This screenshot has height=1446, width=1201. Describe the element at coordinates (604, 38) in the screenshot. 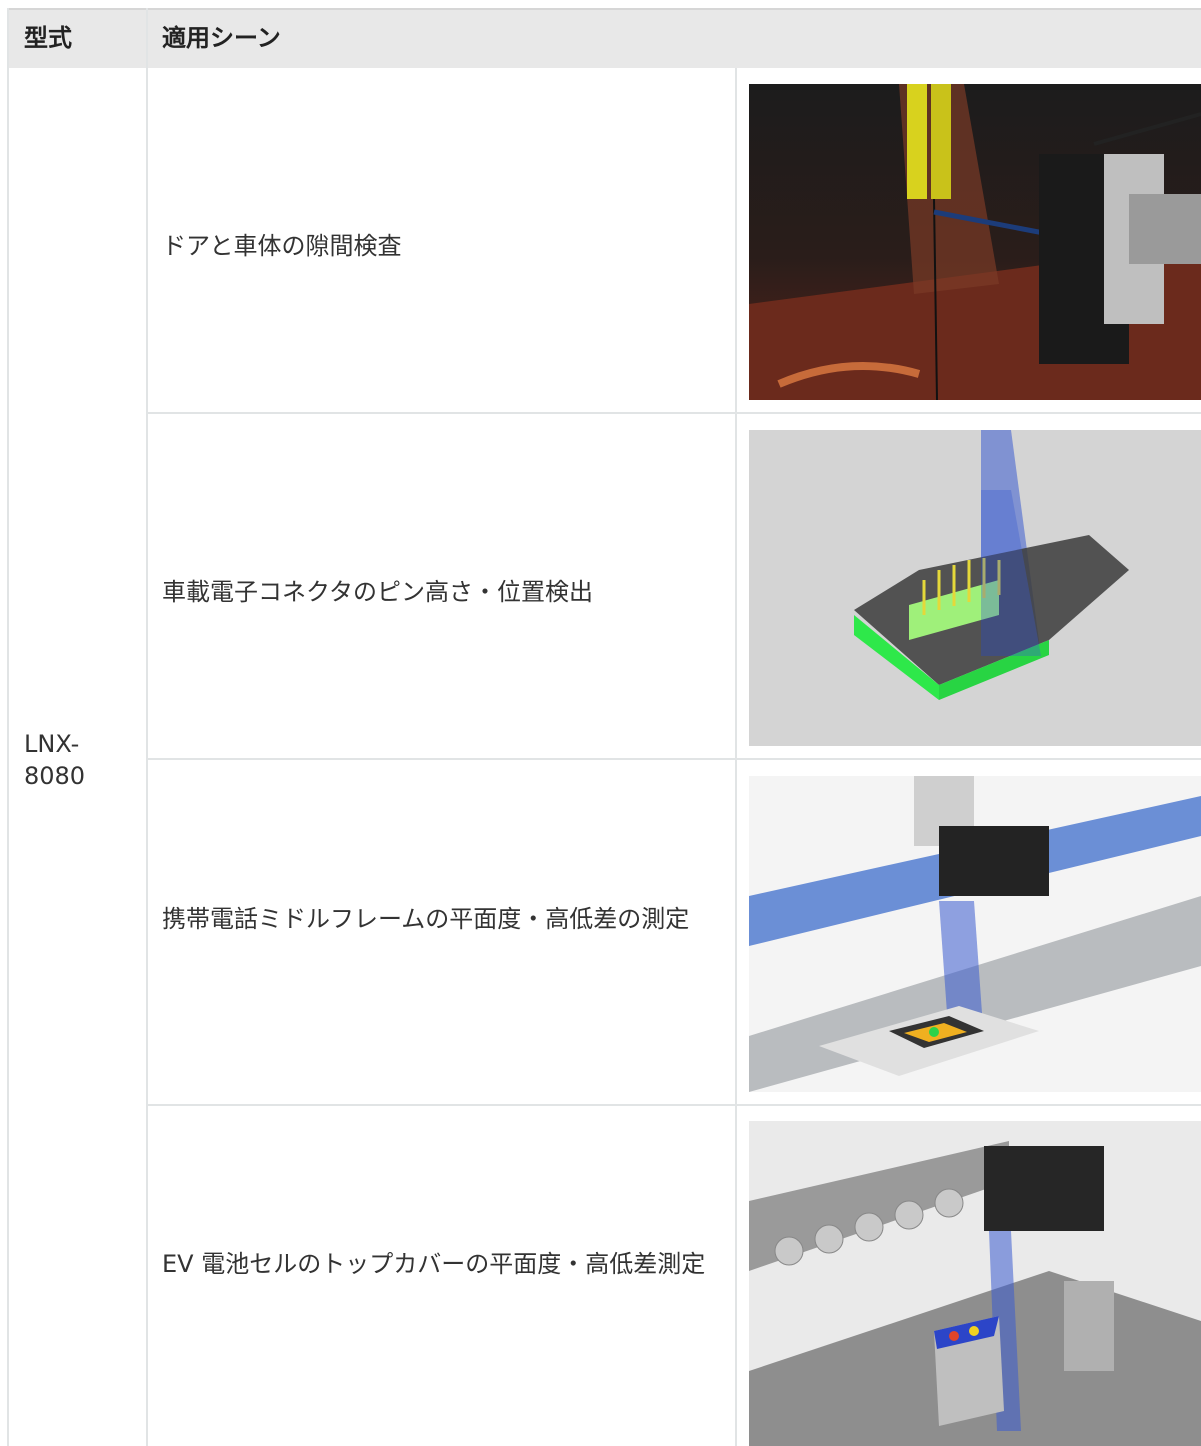

I see `table-header` at that location.